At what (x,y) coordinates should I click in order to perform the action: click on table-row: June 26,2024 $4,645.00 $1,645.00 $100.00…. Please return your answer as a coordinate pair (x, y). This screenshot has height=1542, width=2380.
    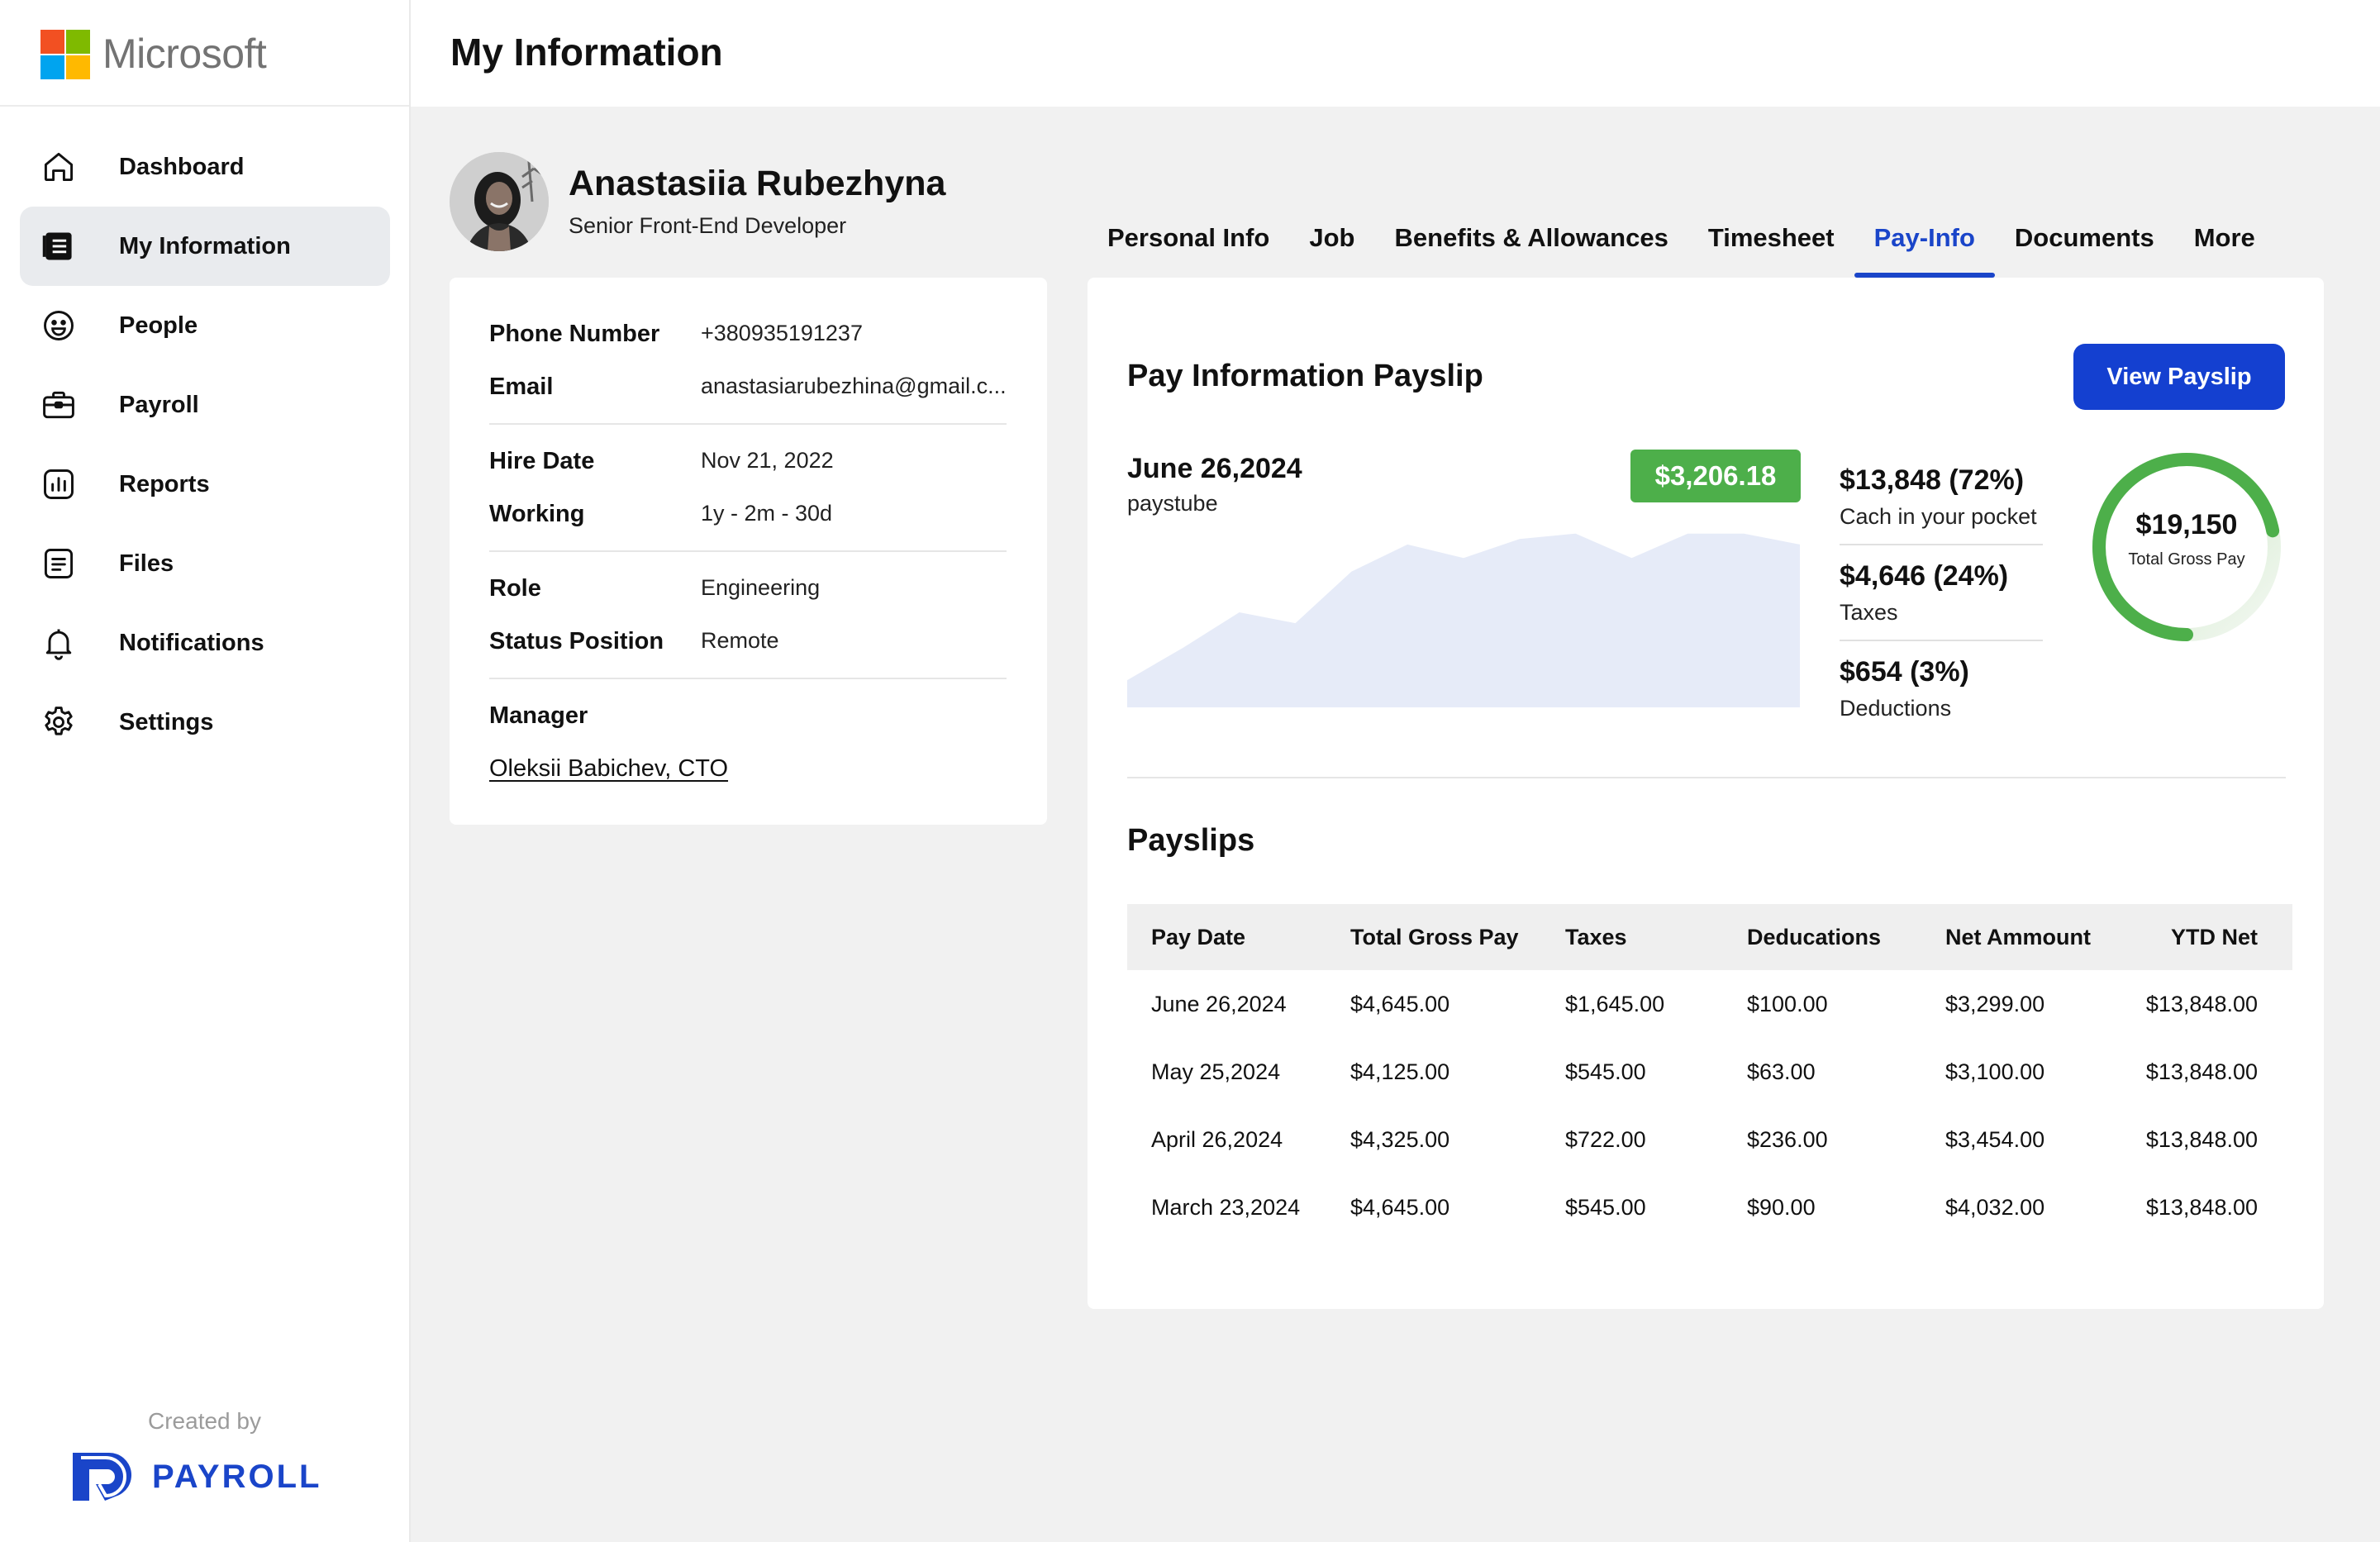
    Looking at the image, I should click on (1709, 1004).